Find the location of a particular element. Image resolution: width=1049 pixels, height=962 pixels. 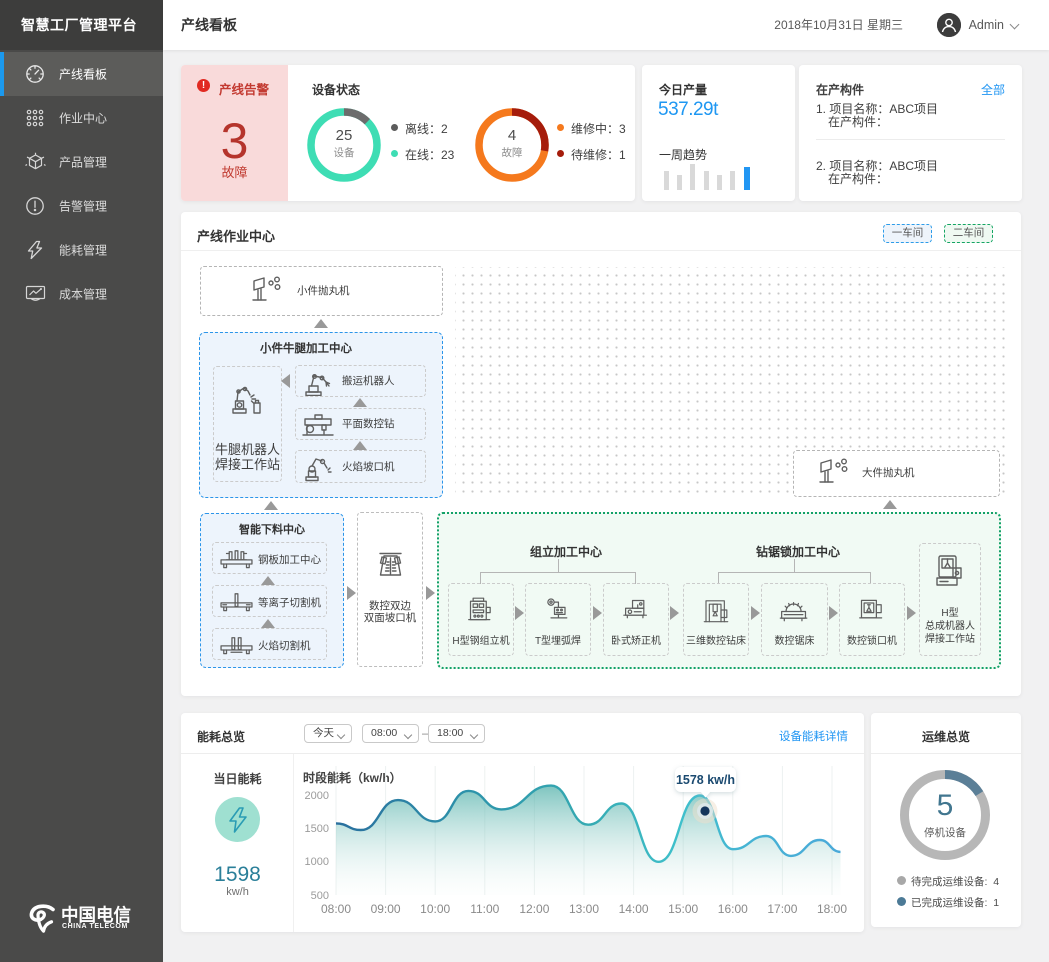

svg-text: 12:00 is located at coordinates (534, 909).